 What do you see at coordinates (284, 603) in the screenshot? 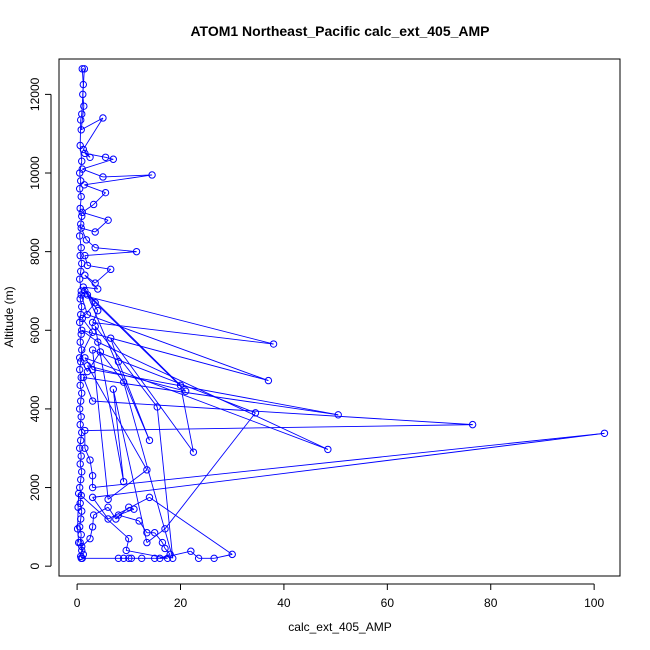
I see `x-tick-label: 40` at bounding box center [284, 603].